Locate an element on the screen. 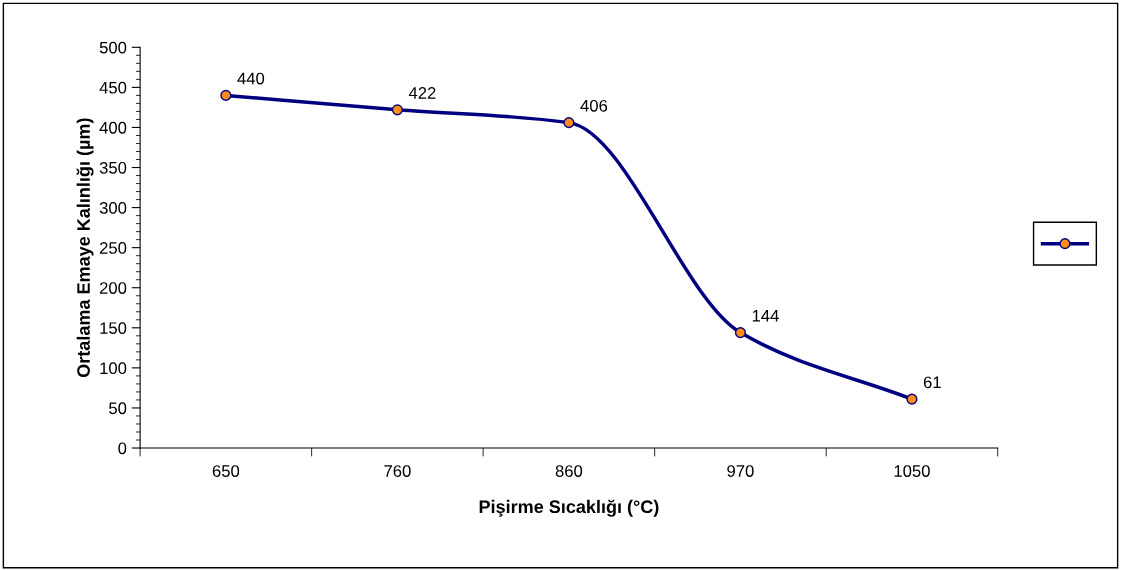  x-tick-label: 760 is located at coordinates (397, 471).